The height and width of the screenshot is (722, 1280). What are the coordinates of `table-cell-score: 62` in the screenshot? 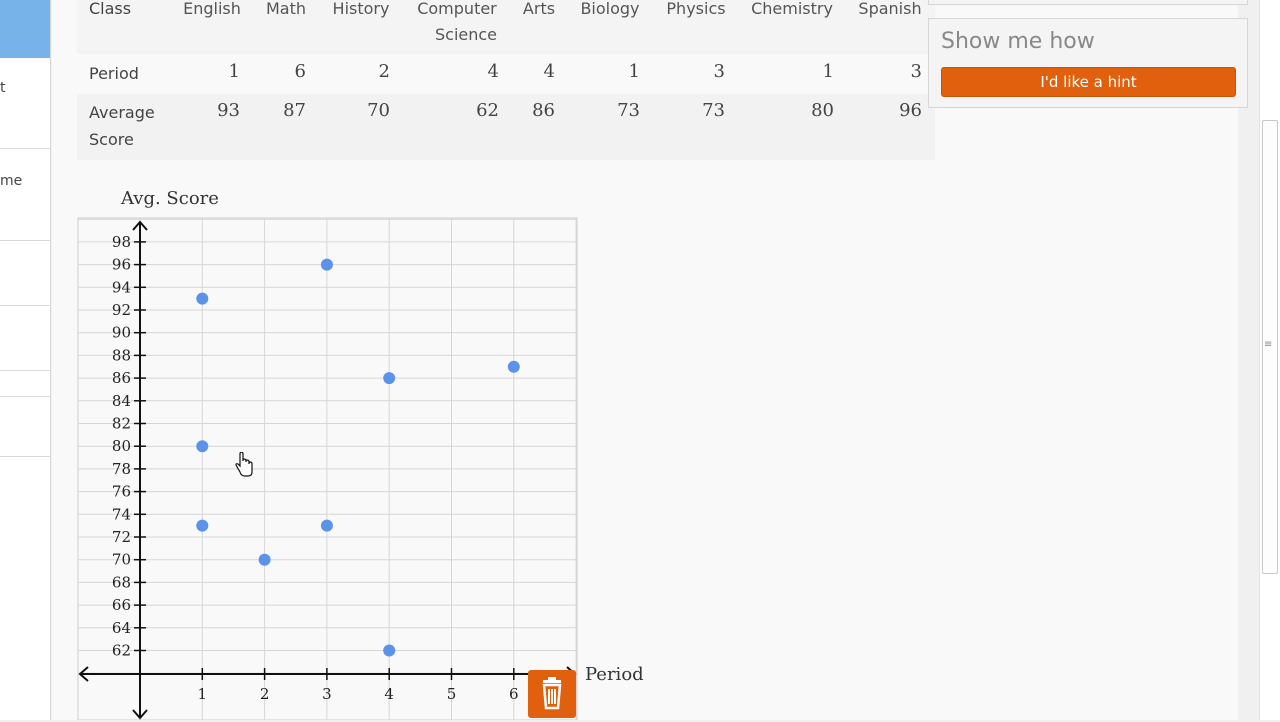 It's located at (487, 110).